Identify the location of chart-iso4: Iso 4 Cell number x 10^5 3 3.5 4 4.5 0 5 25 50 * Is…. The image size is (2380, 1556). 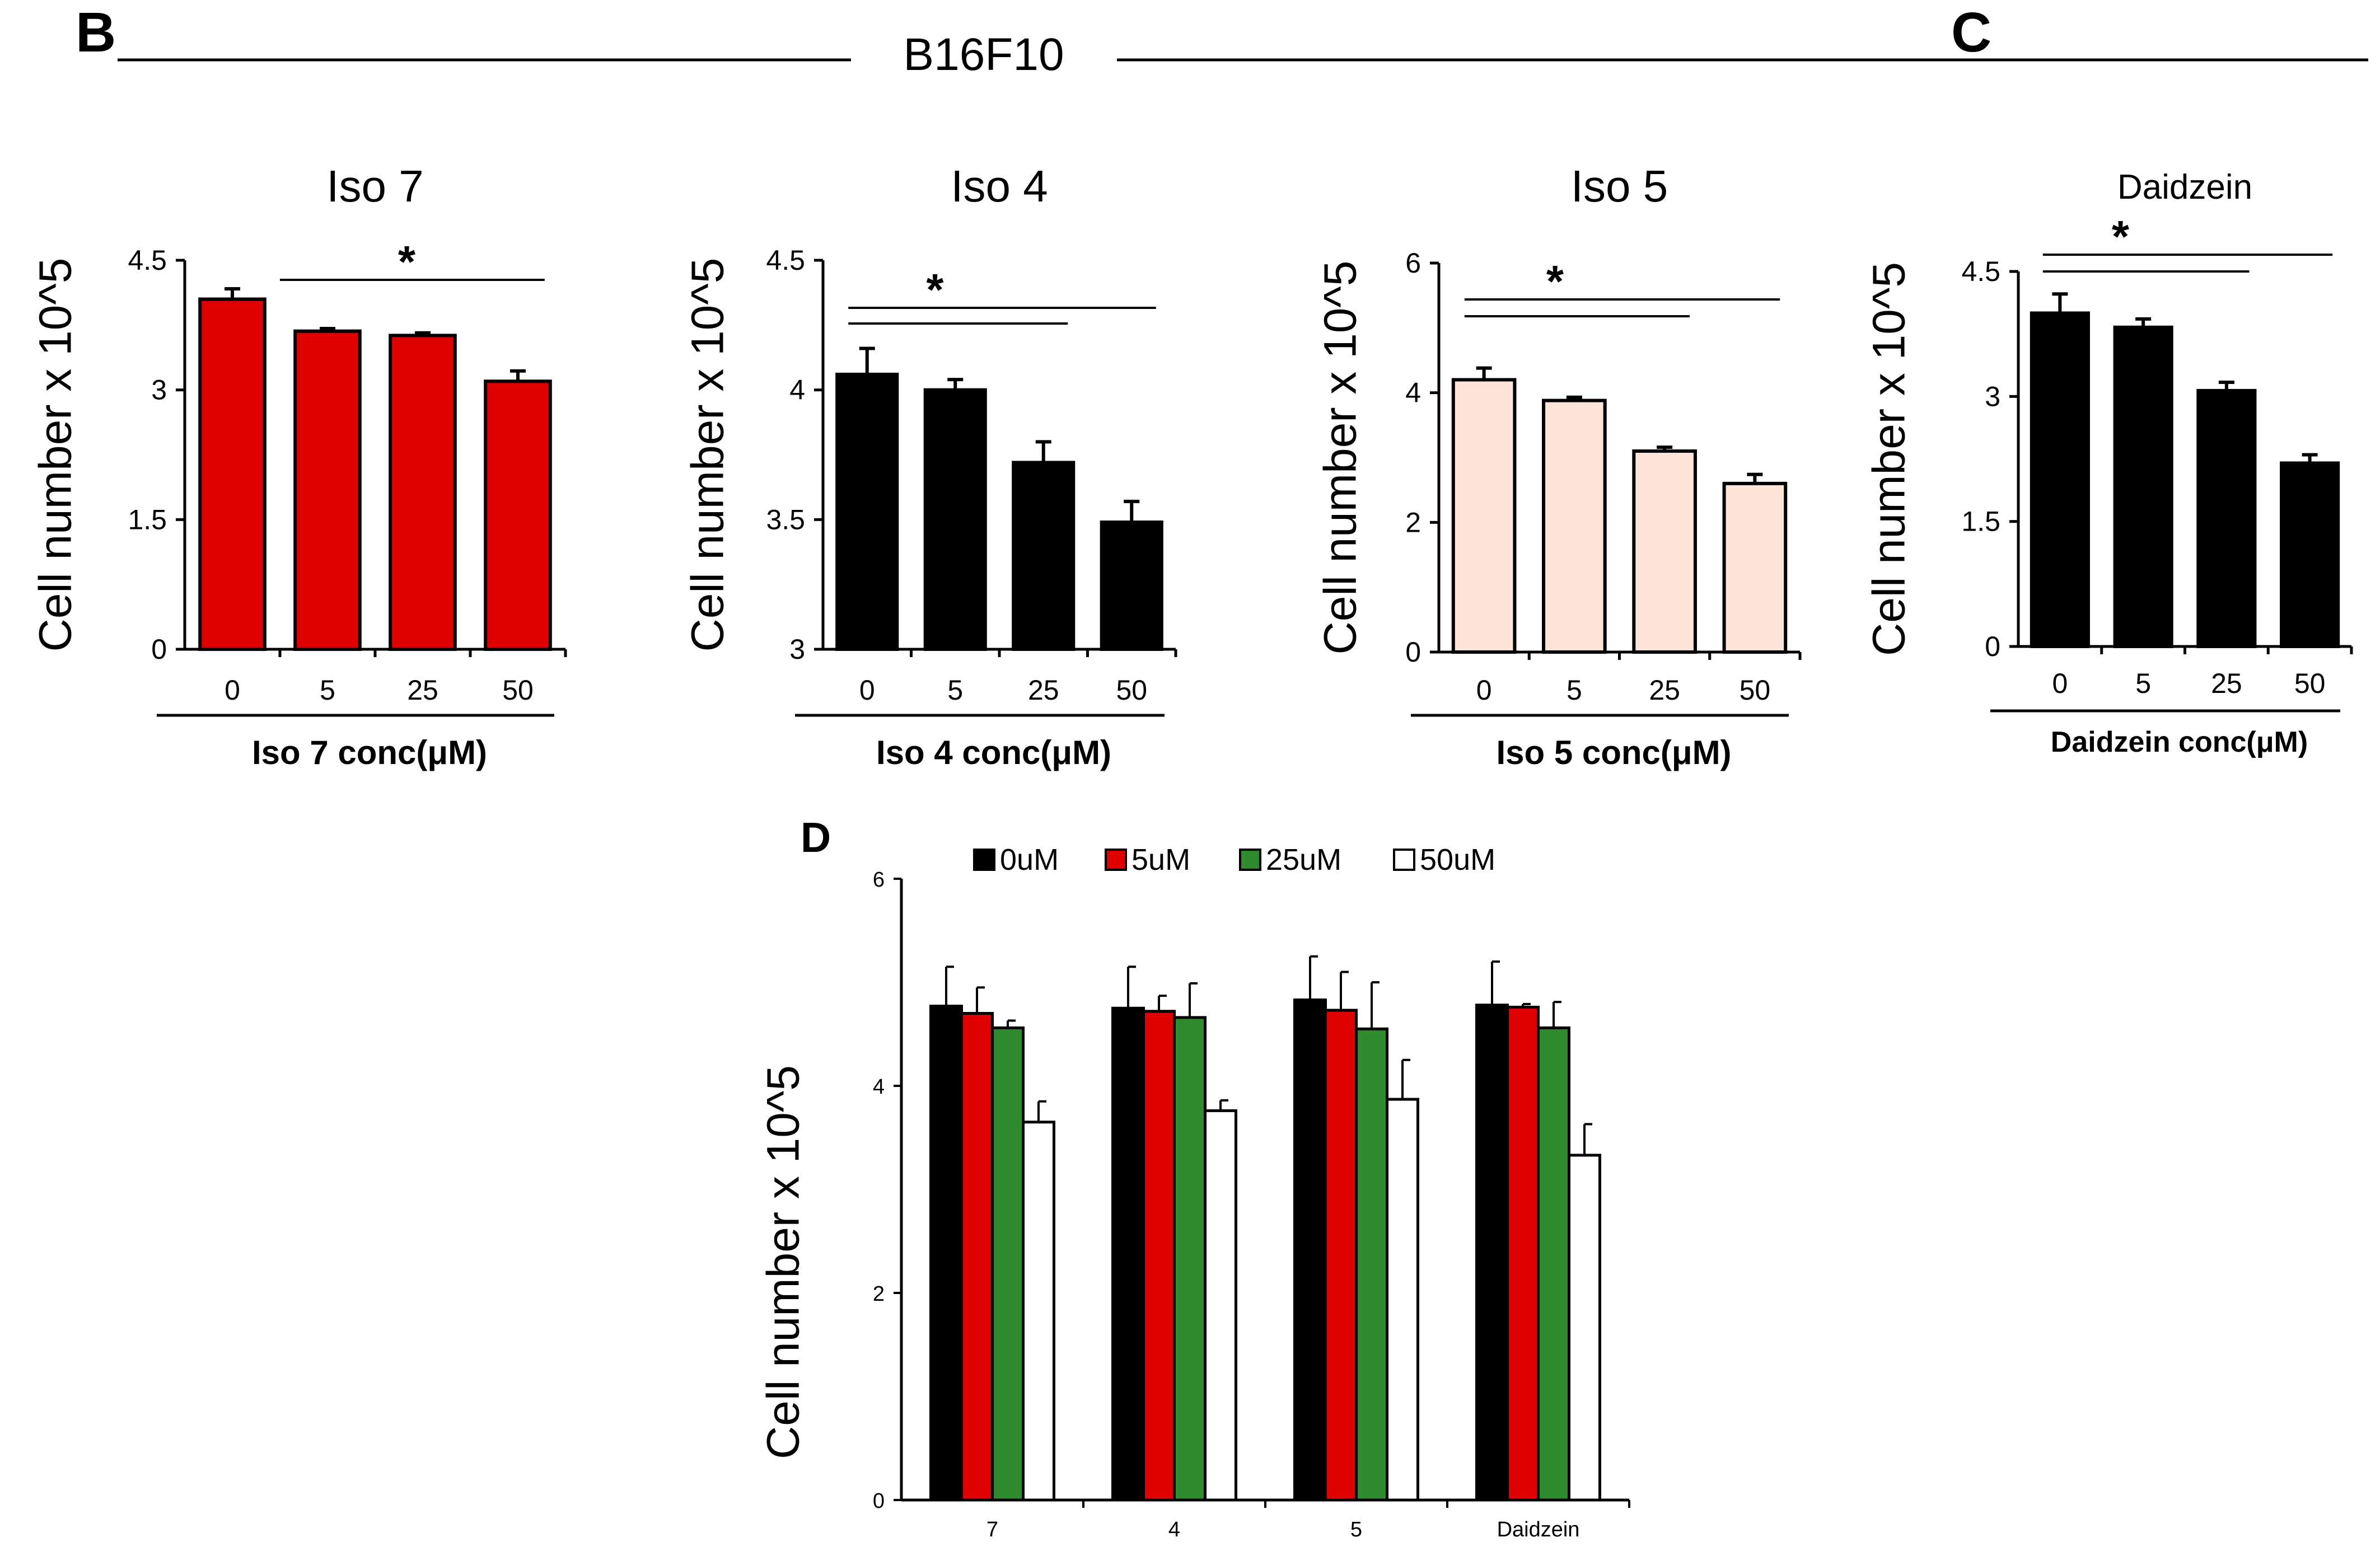
(929, 466).